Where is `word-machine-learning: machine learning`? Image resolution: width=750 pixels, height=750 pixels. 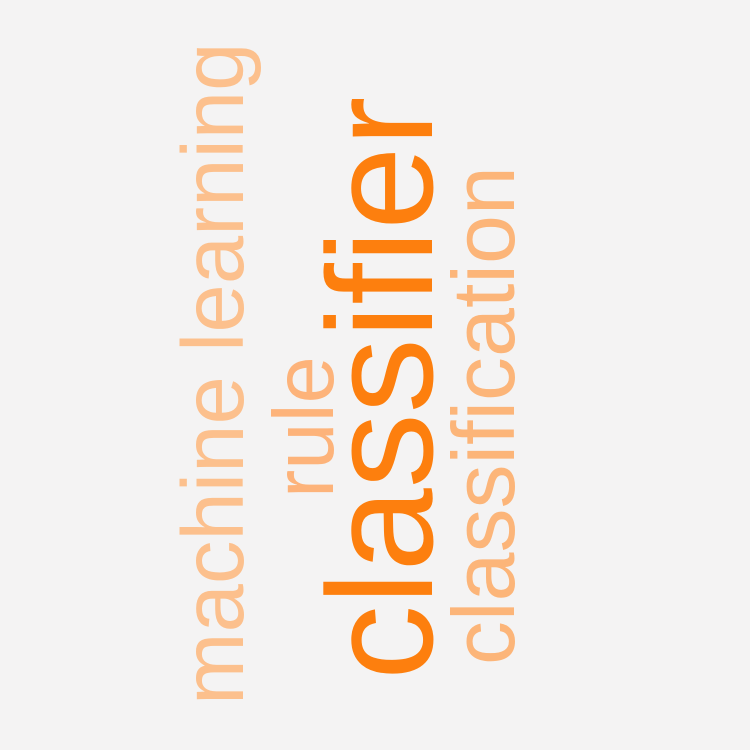 word-machine-learning: machine learning is located at coordinates (213, 373).